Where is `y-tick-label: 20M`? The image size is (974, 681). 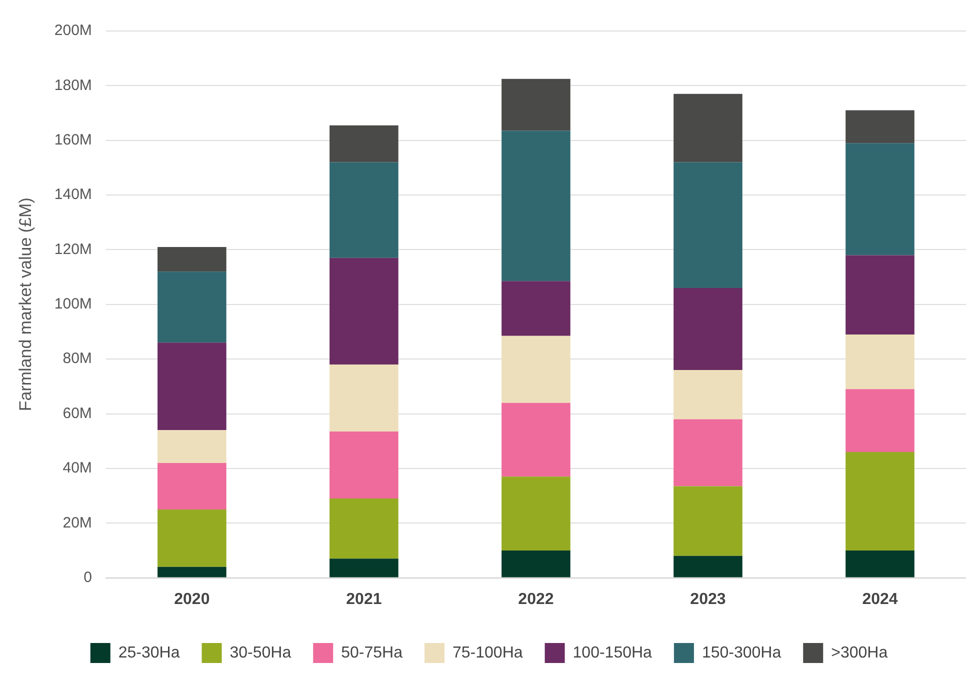 y-tick-label: 20M is located at coordinates (77, 523).